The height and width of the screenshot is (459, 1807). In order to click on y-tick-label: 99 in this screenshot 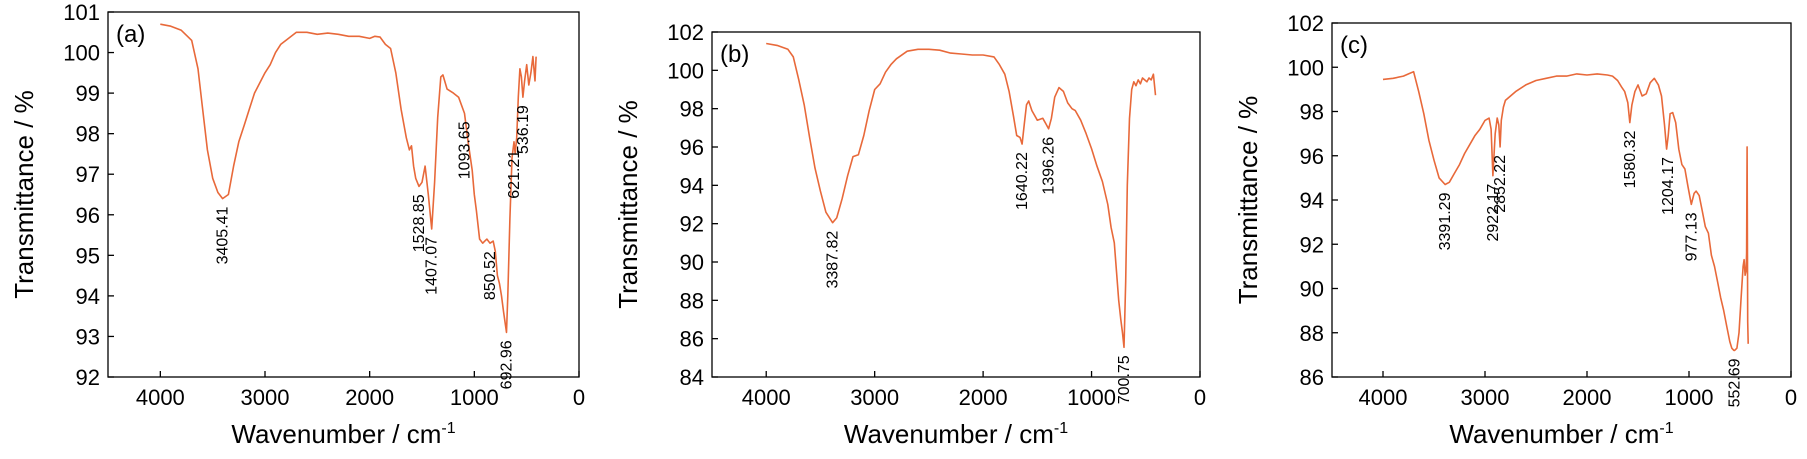, I will do `click(88, 93)`.